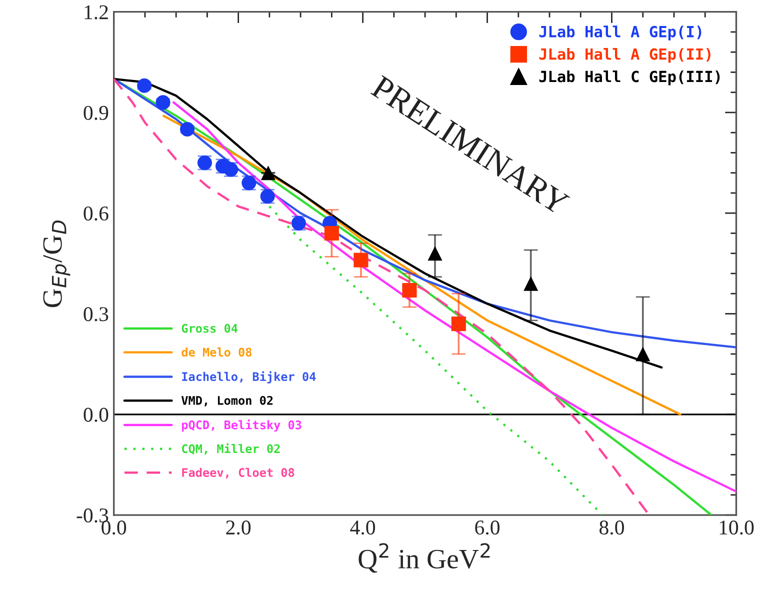 The image size is (759, 592). What do you see at coordinates (624, 55) in the screenshot?
I see `legend-label: JLab Hall A GEp(II)` at bounding box center [624, 55].